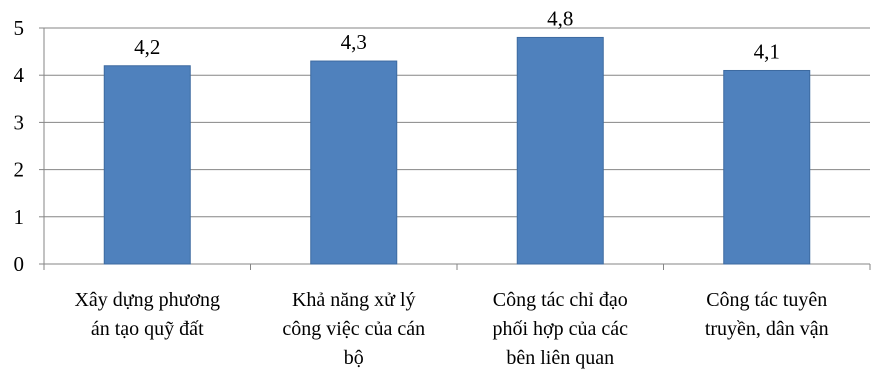  Describe the element at coordinates (560, 18) in the screenshot. I see `data-label: 4,8` at that location.